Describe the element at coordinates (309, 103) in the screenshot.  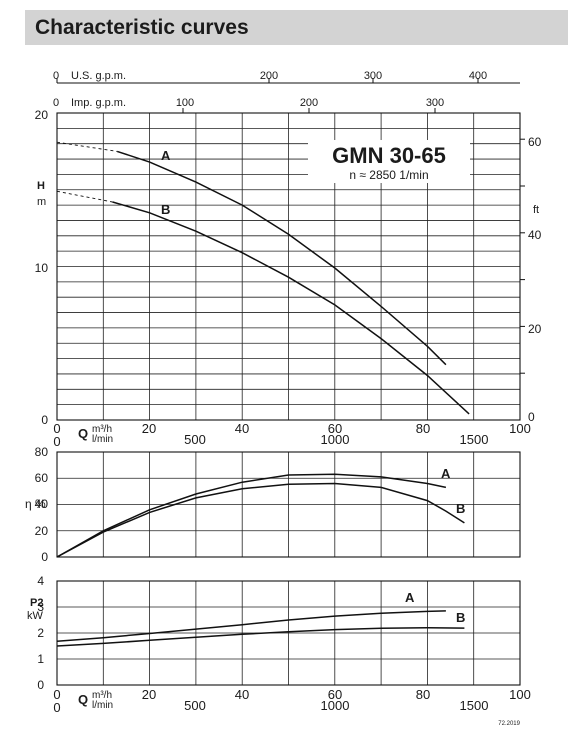
I see `imp-gpm-tick: 200` at that location.